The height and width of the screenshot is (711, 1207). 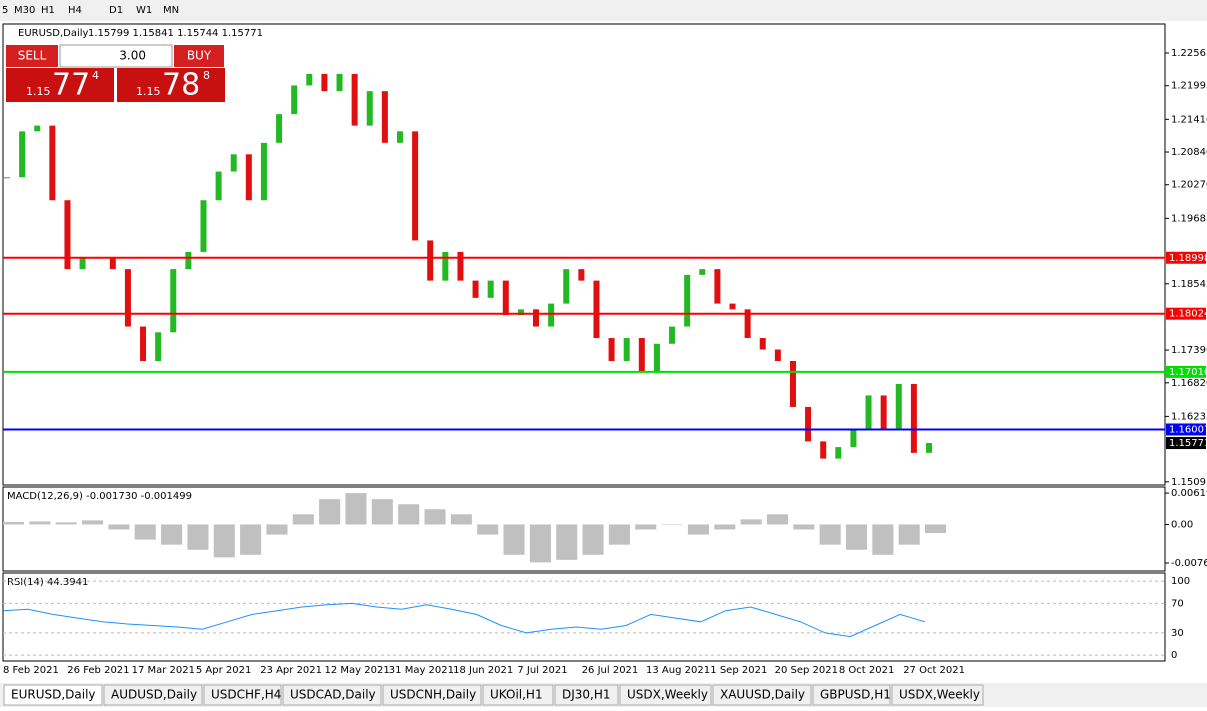 What do you see at coordinates (1177, 633) in the screenshot?
I see `y-tick-label: 30` at bounding box center [1177, 633].